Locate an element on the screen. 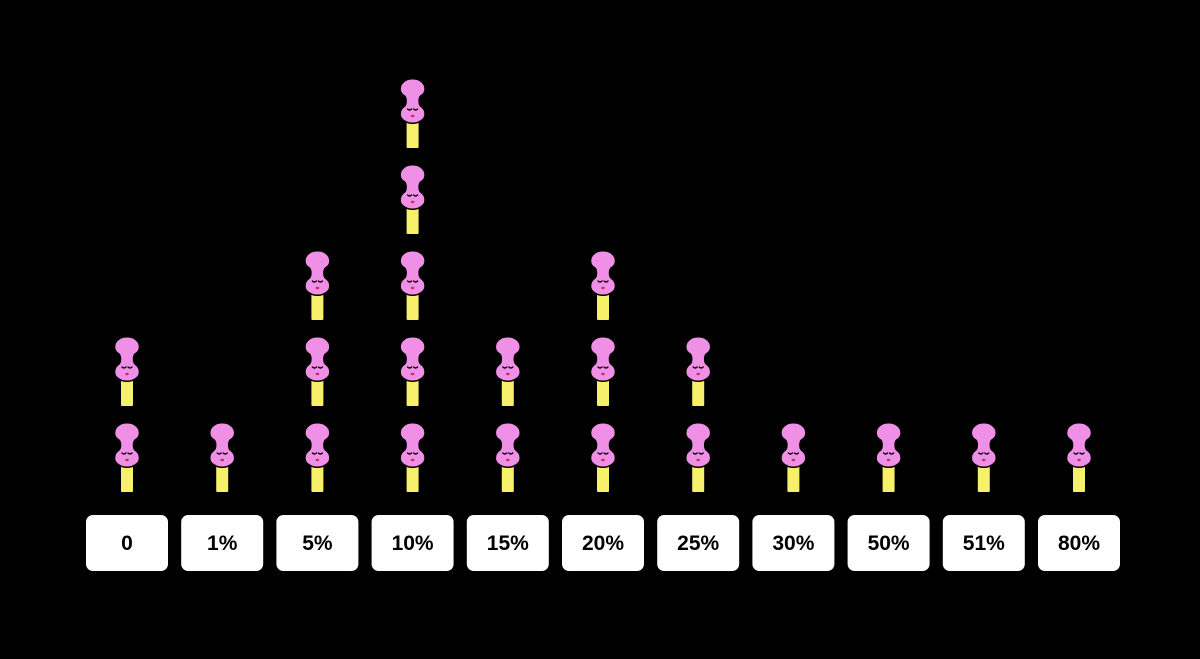 The image size is (1200, 659). category-label: 30% is located at coordinates (793, 543).